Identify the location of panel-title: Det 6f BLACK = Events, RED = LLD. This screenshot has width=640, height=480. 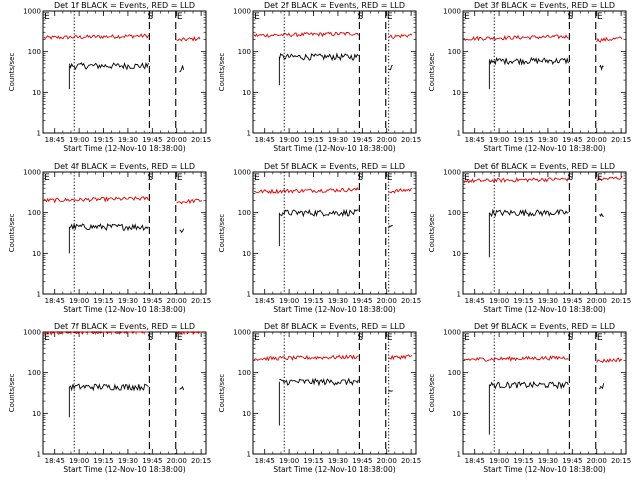
(544, 166).